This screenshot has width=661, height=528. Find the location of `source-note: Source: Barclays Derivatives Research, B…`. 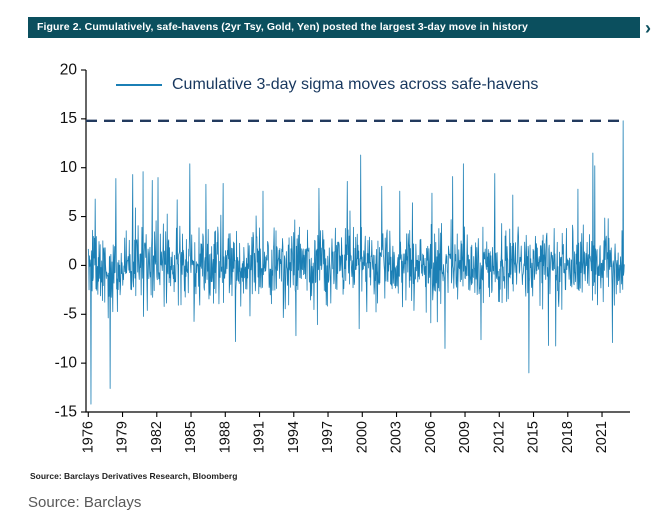

source-note: Source: Barclays Derivatives Research, B… is located at coordinates (134, 476).